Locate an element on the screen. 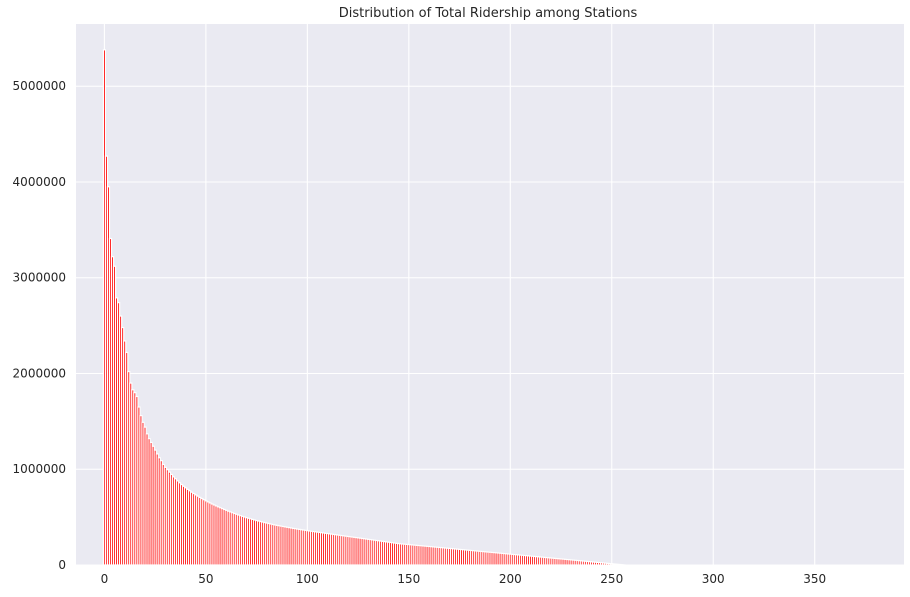 Image resolution: width=910 pixels, height=597 pixels. x-tick-label: 350 is located at coordinates (814, 579).